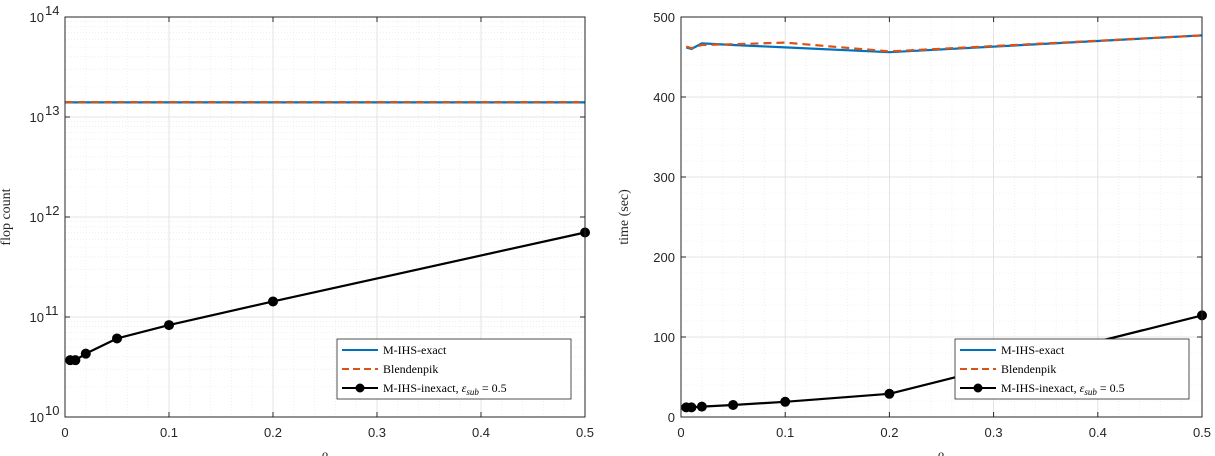 Image resolution: width=1215 pixels, height=456 pixels. I want to click on y-tick-exponent: 14, so click(52, 10).